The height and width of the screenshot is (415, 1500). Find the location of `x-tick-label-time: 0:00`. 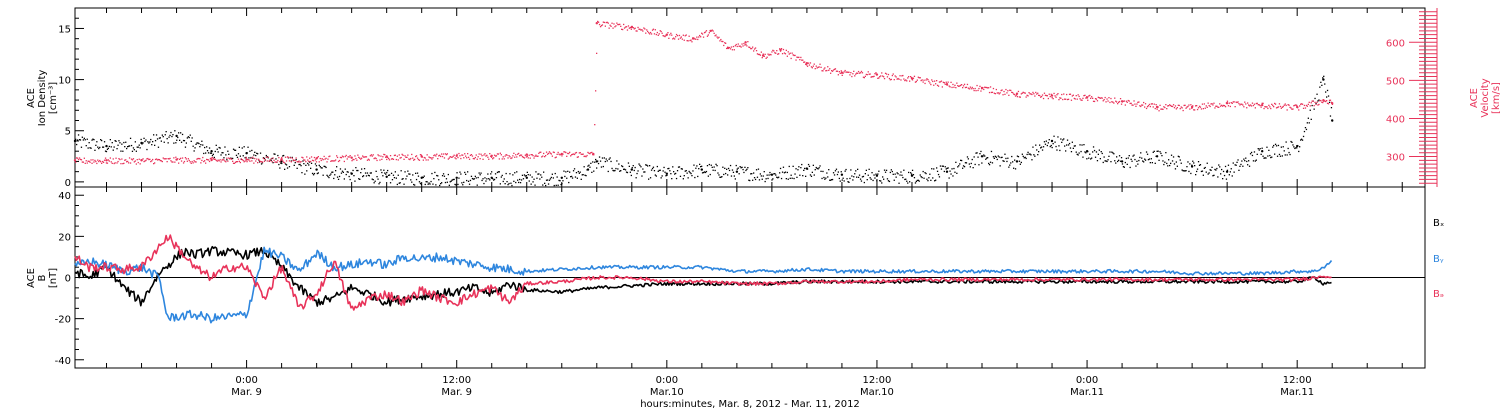

x-tick-label-time: 0:00 is located at coordinates (667, 380).